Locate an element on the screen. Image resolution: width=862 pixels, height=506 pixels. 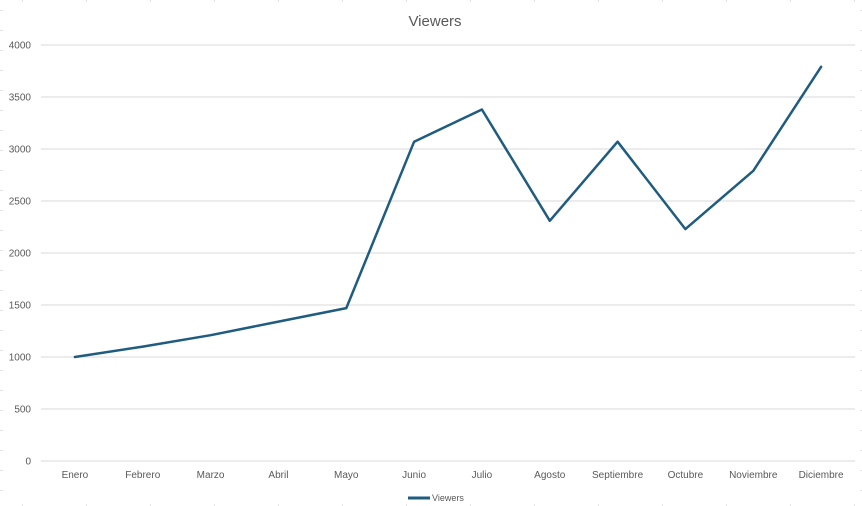
data-point-septiembre is located at coordinates (618, 142).